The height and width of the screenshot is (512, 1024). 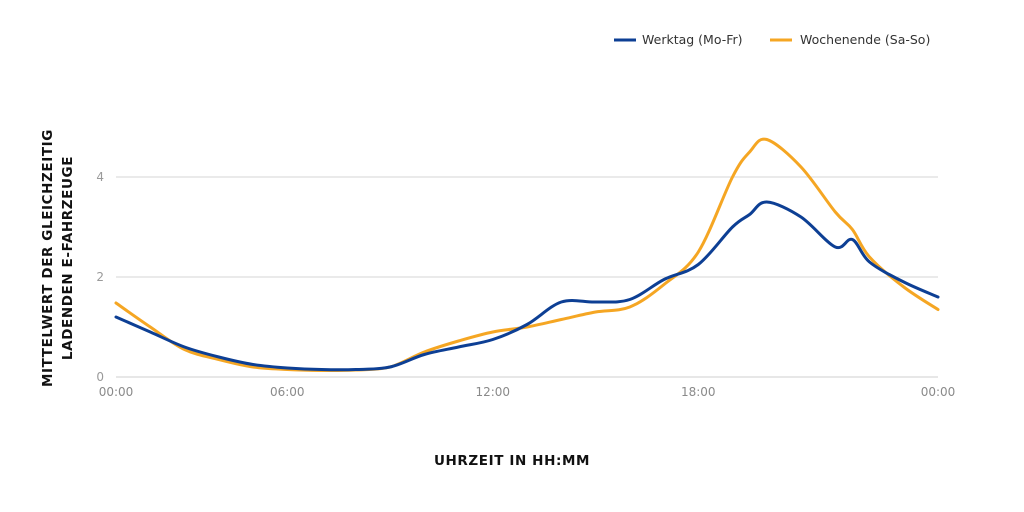 What do you see at coordinates (512, 461) in the screenshot?
I see `x-axis-title: UHRZEIT IN HH:MM` at bounding box center [512, 461].